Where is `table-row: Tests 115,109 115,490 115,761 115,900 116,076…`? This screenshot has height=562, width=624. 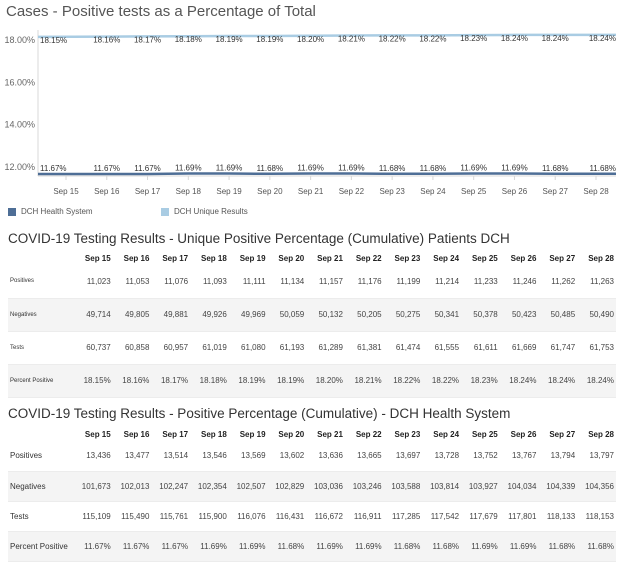 table-row: Tests 115,109 115,490 115,761 115,900 116,076… is located at coordinates (312, 516).